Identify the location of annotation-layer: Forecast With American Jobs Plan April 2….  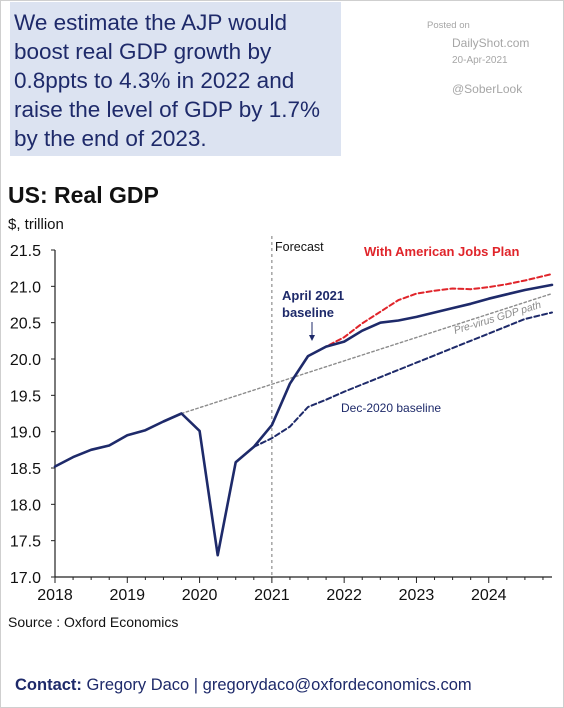
(409, 327).